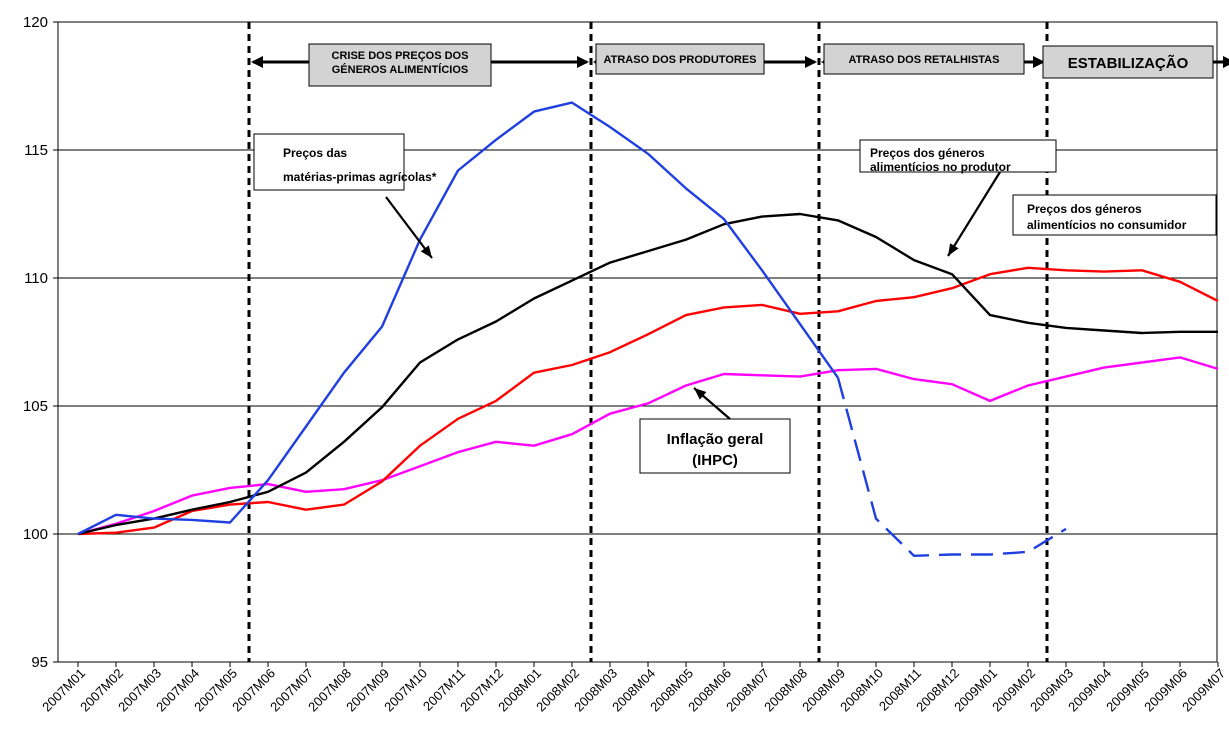 Image resolution: width=1229 pixels, height=743 pixels. Describe the element at coordinates (35, 534) in the screenshot. I see `y-tick-label: 100` at that location.